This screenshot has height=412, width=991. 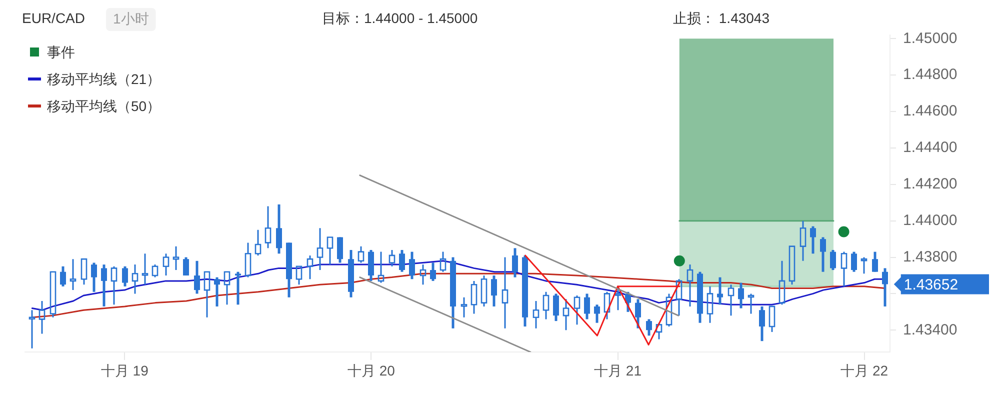 What do you see at coordinates (371, 370) in the screenshot?
I see `x-tick-label: 十月 20` at bounding box center [371, 370].